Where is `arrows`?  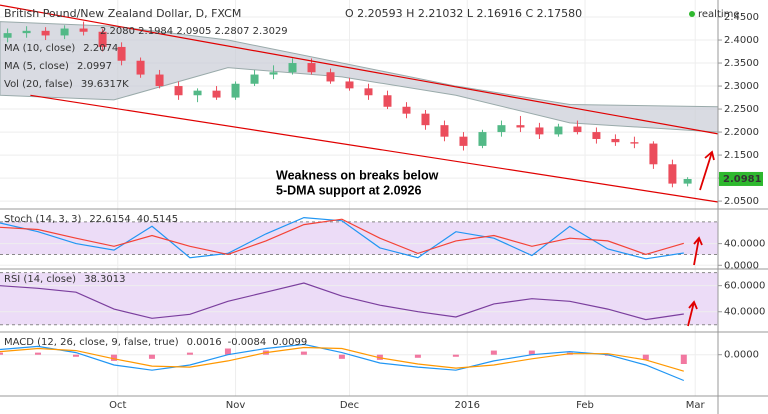
arrows is located at coordinates (701, 238).